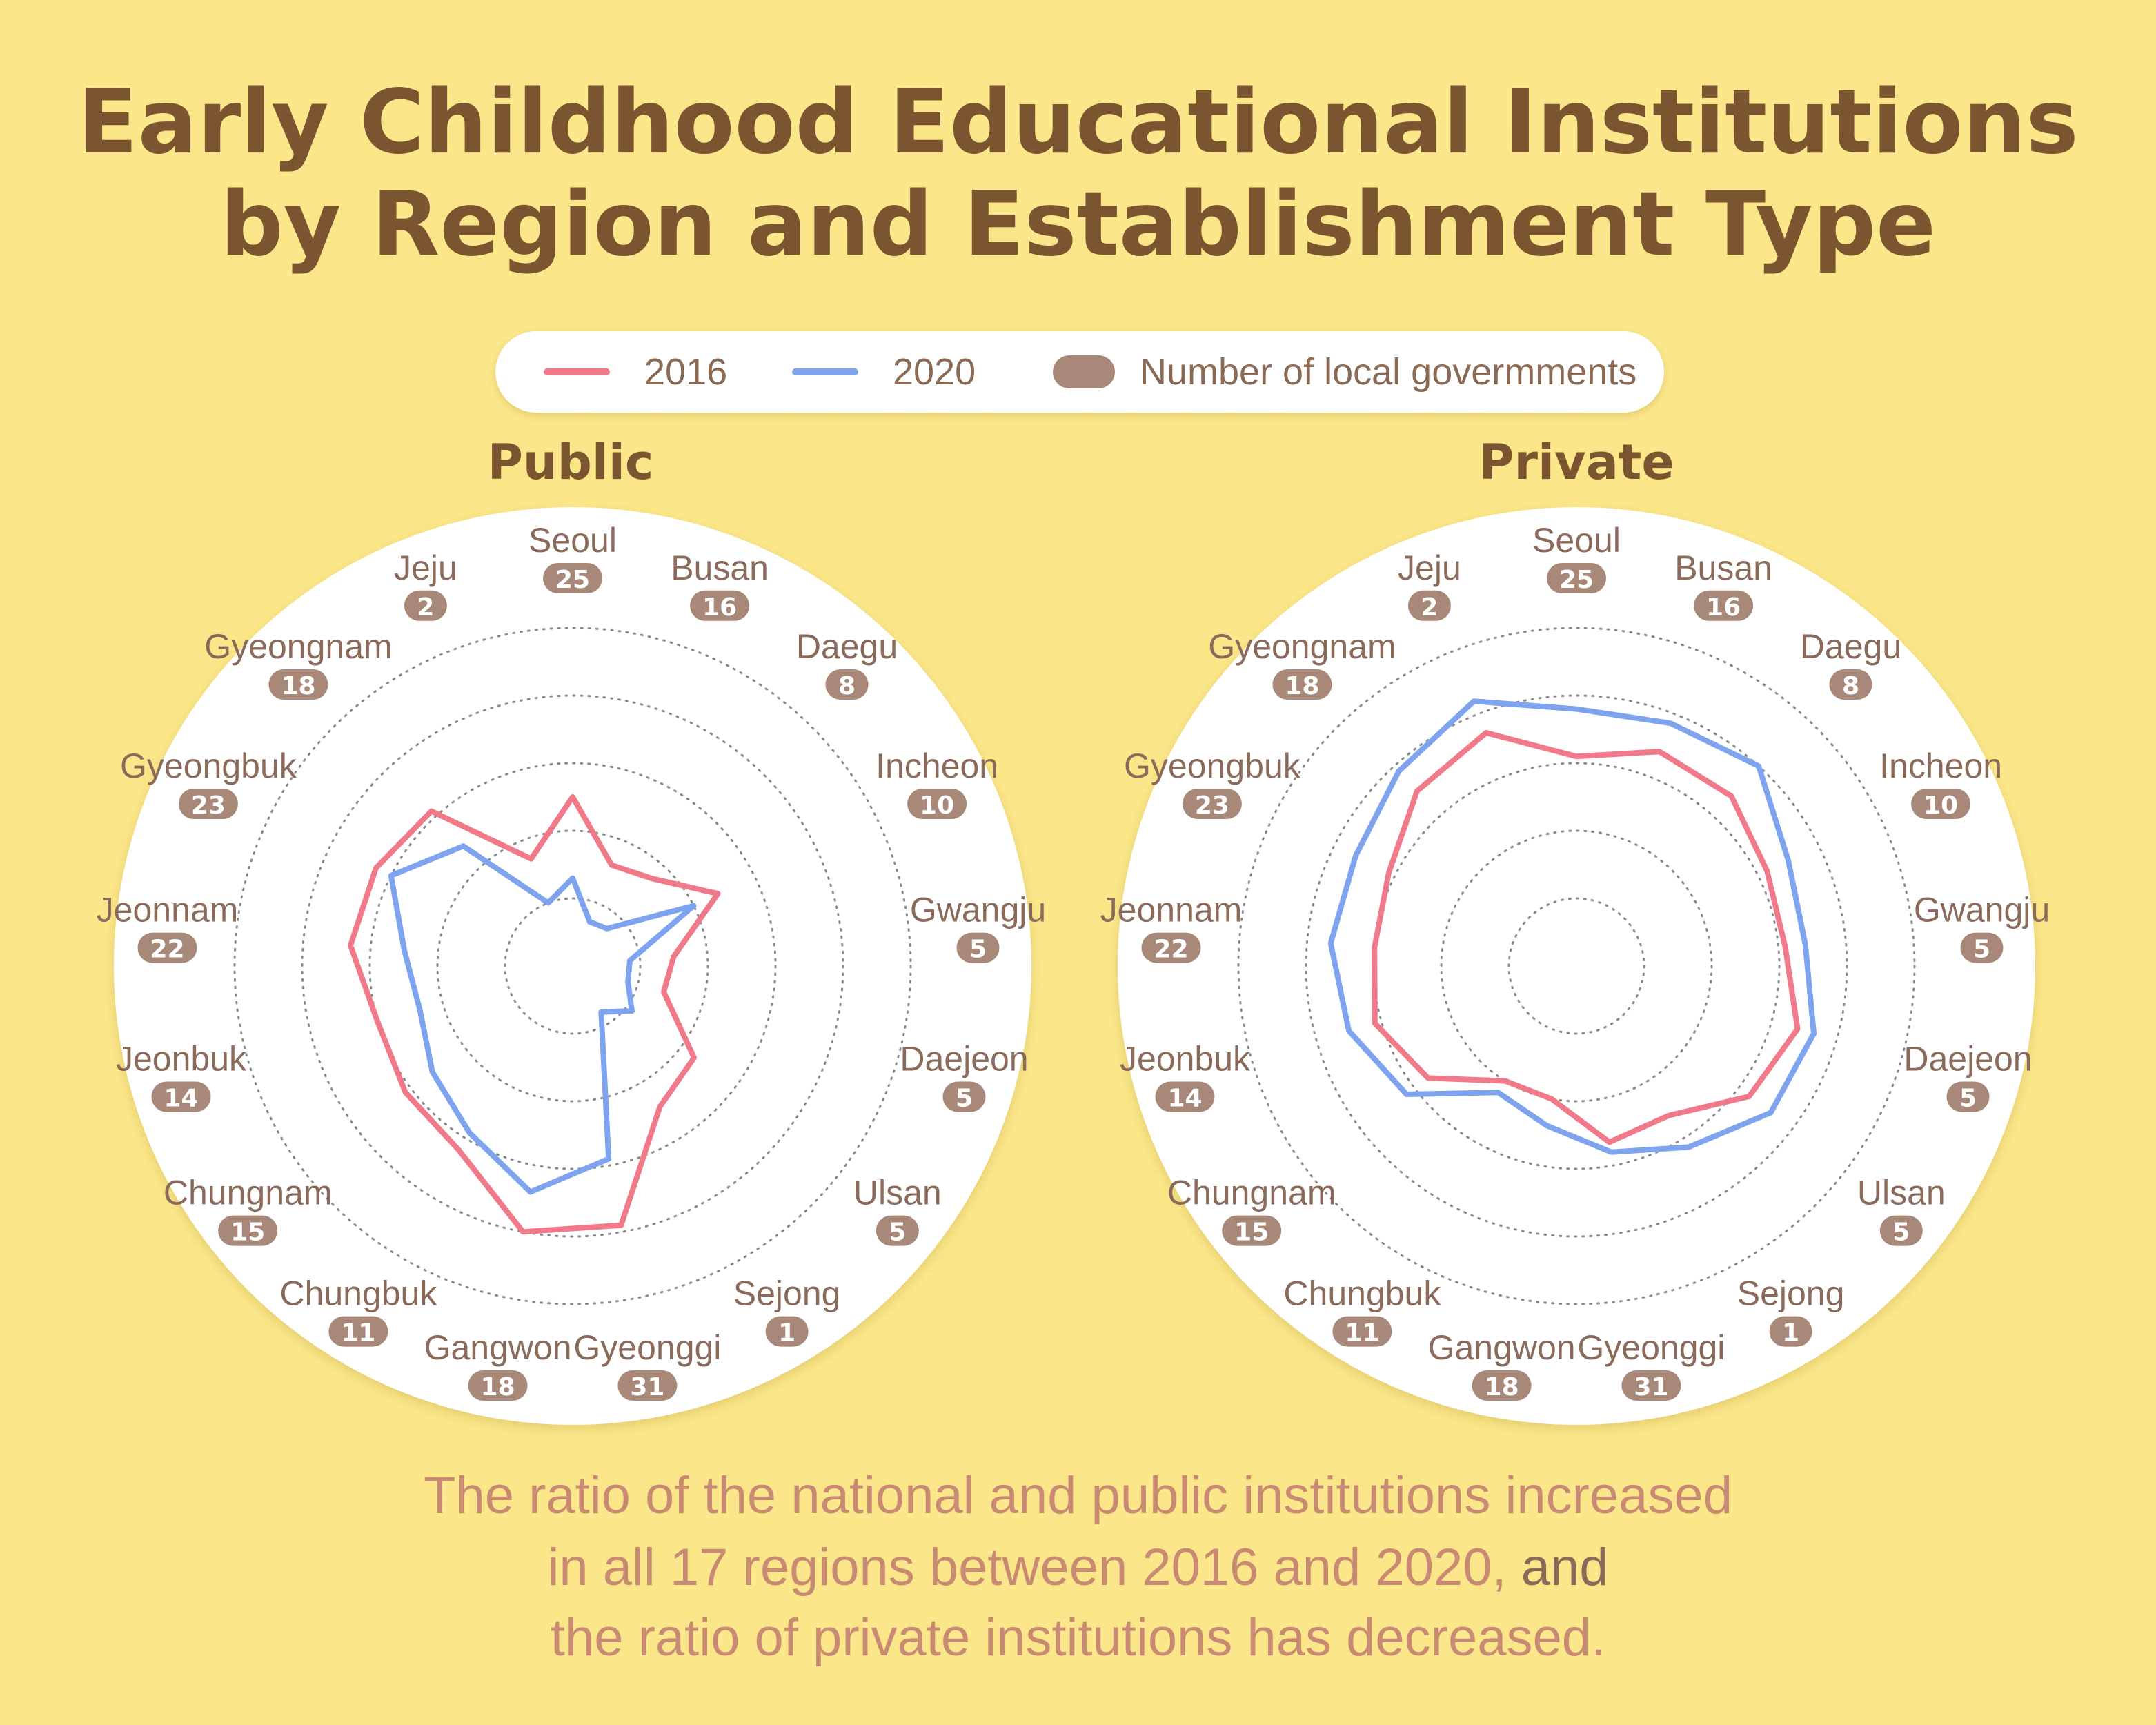  I want to click on footnote-line-2-plain: and, so click(1557, 1567).